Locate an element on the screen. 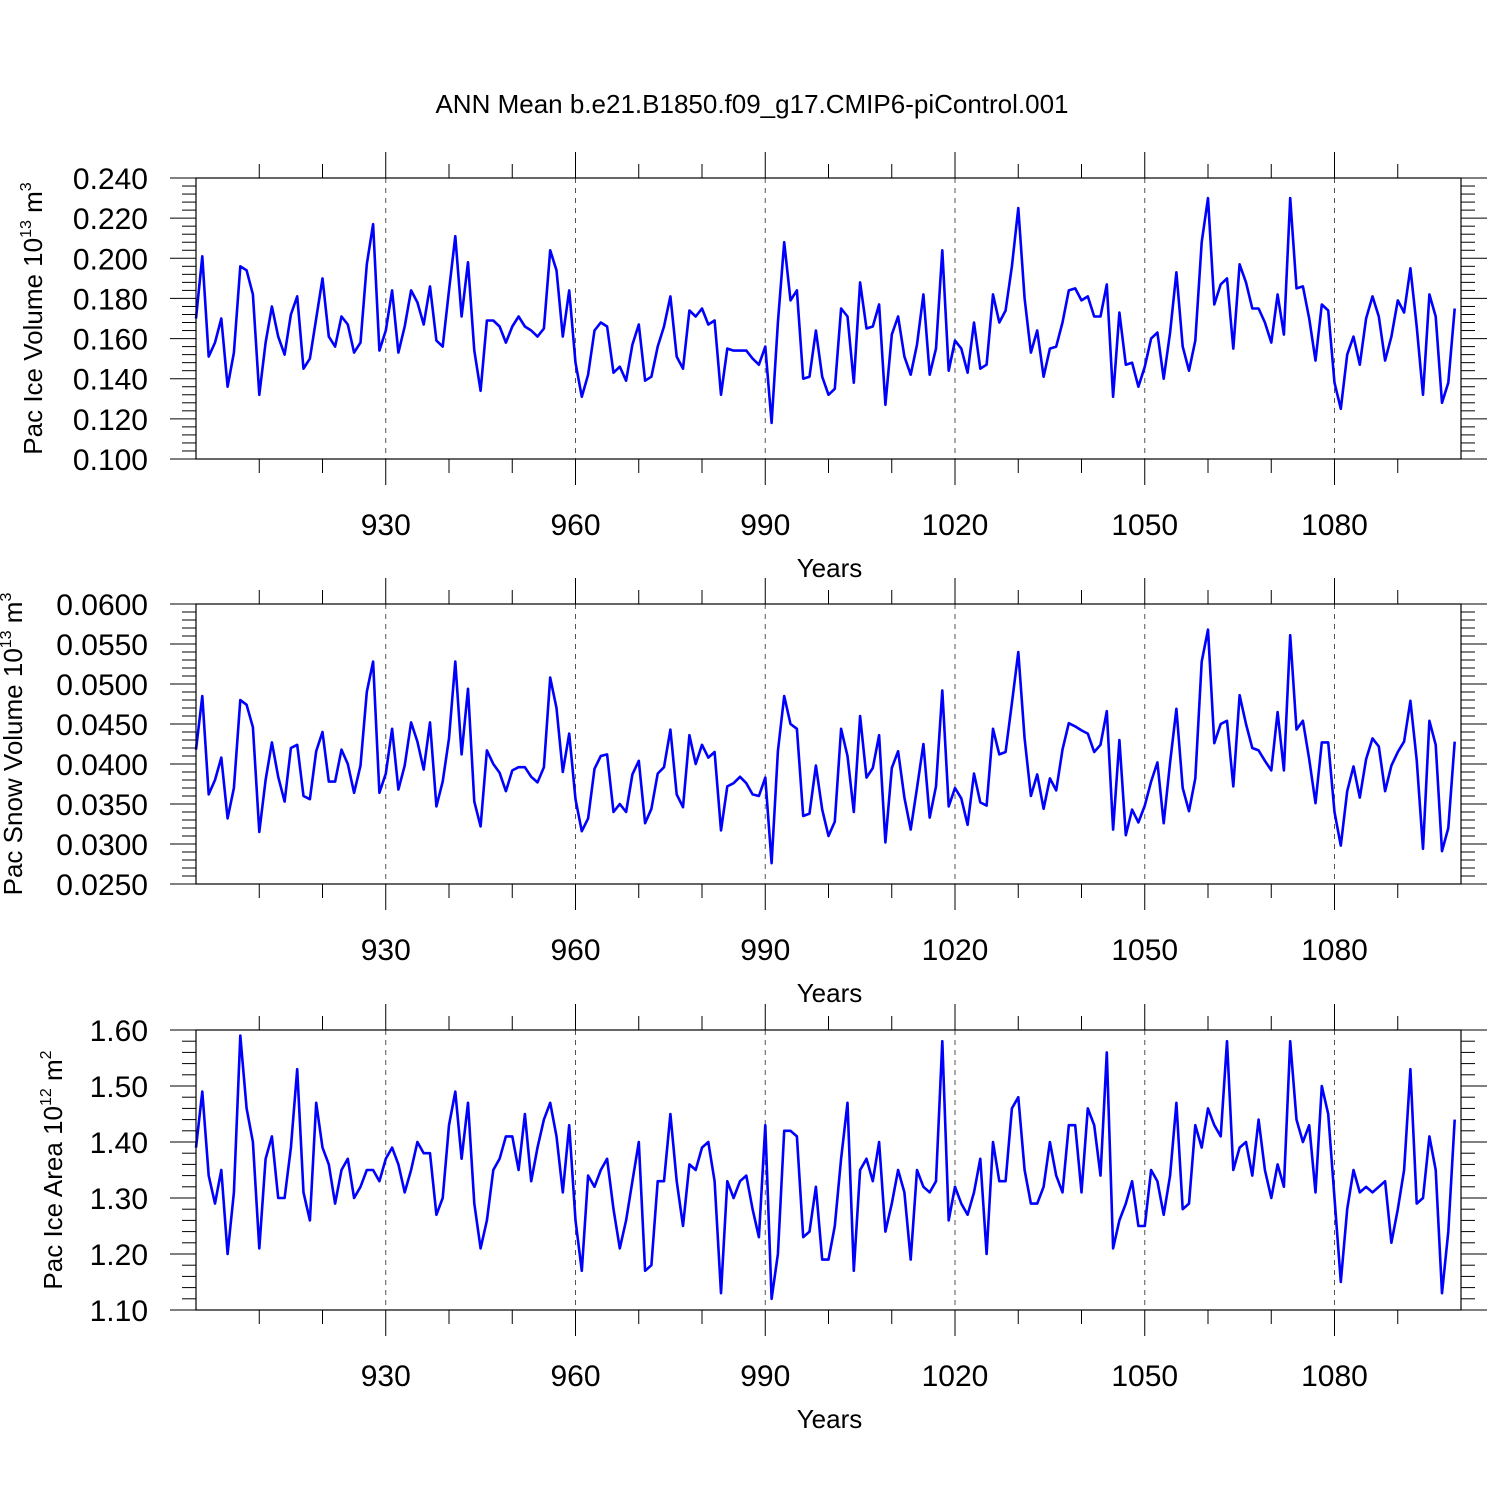 This screenshot has width=1500, height=1500. y-tick-label: 0.0250 is located at coordinates (102, 885).